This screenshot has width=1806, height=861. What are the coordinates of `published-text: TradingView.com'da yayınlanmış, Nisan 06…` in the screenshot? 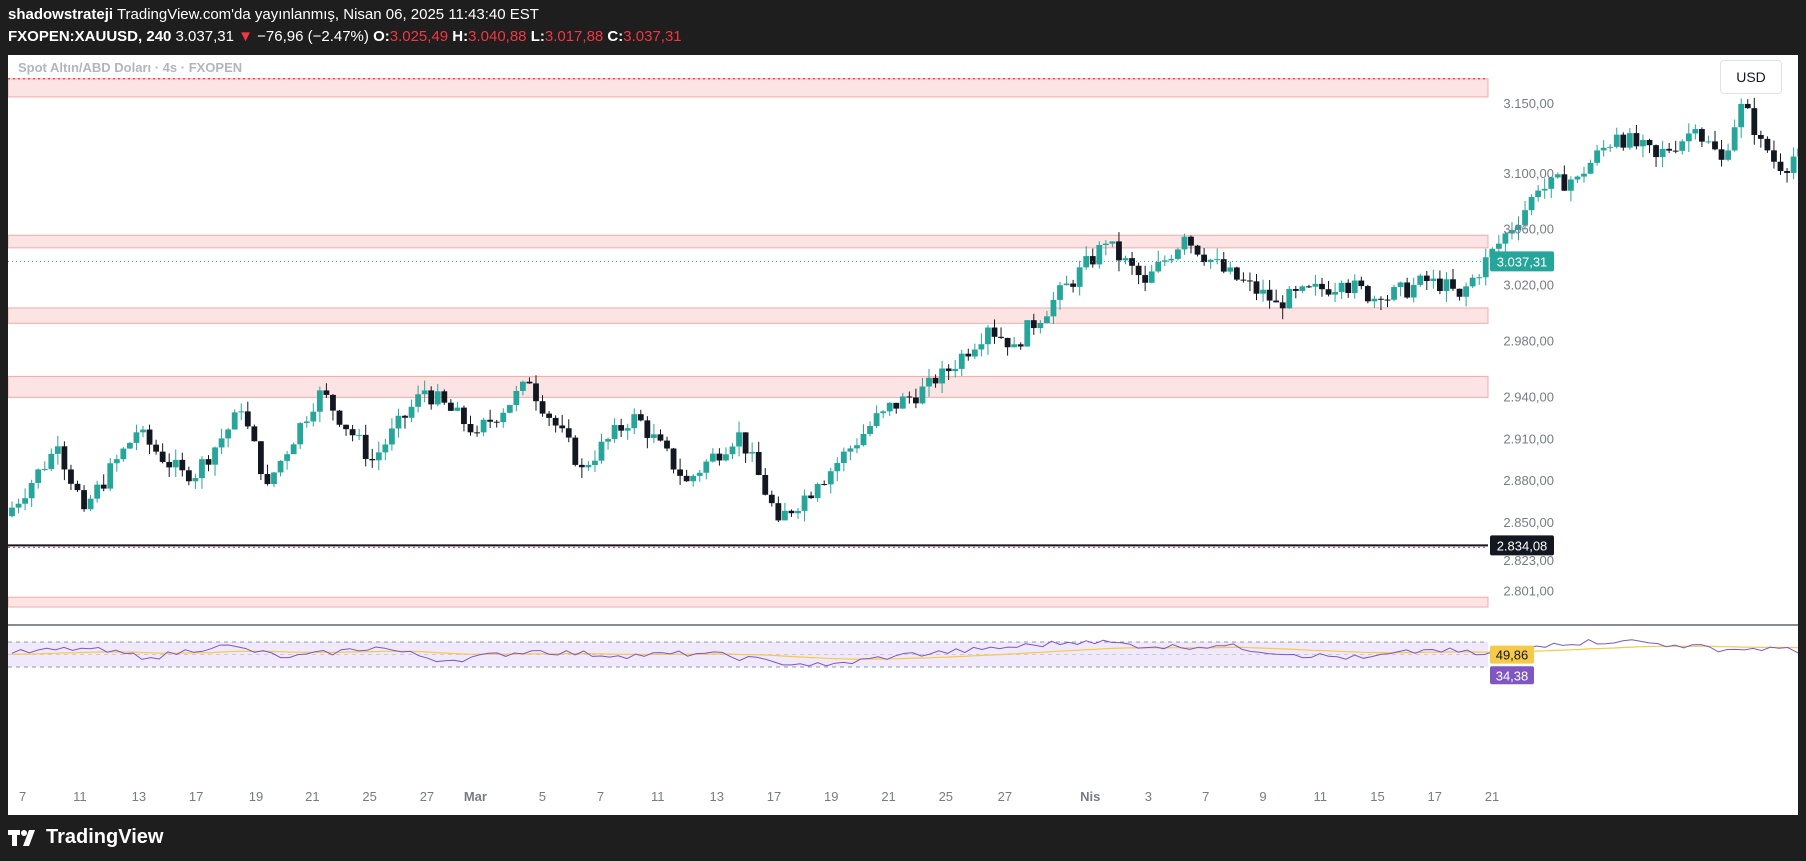 It's located at (327, 14).